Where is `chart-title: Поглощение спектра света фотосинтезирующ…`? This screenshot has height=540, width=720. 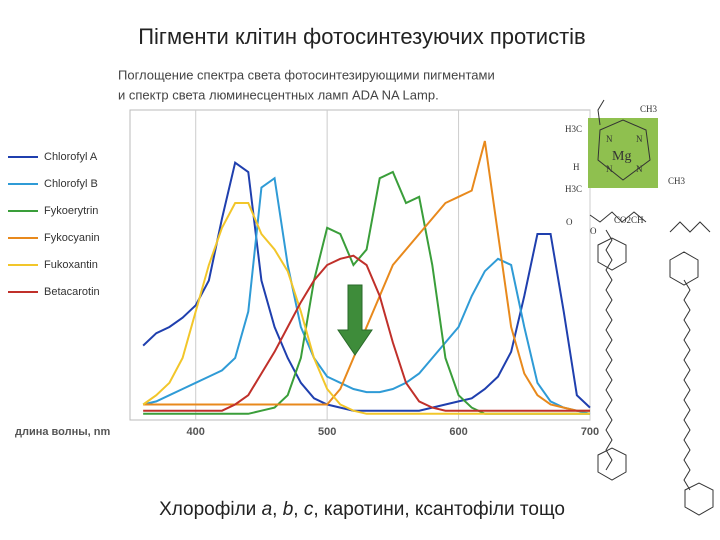
chart-title: Поглощение спектра света фотосинтезирующ… is located at coordinates (306, 74).